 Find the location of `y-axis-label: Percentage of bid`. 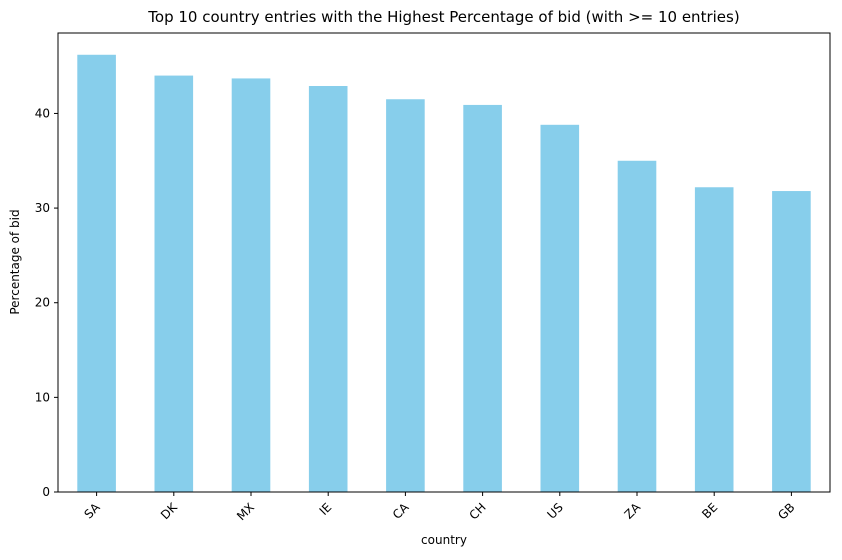

y-axis-label: Percentage of bid is located at coordinates (15, 261).